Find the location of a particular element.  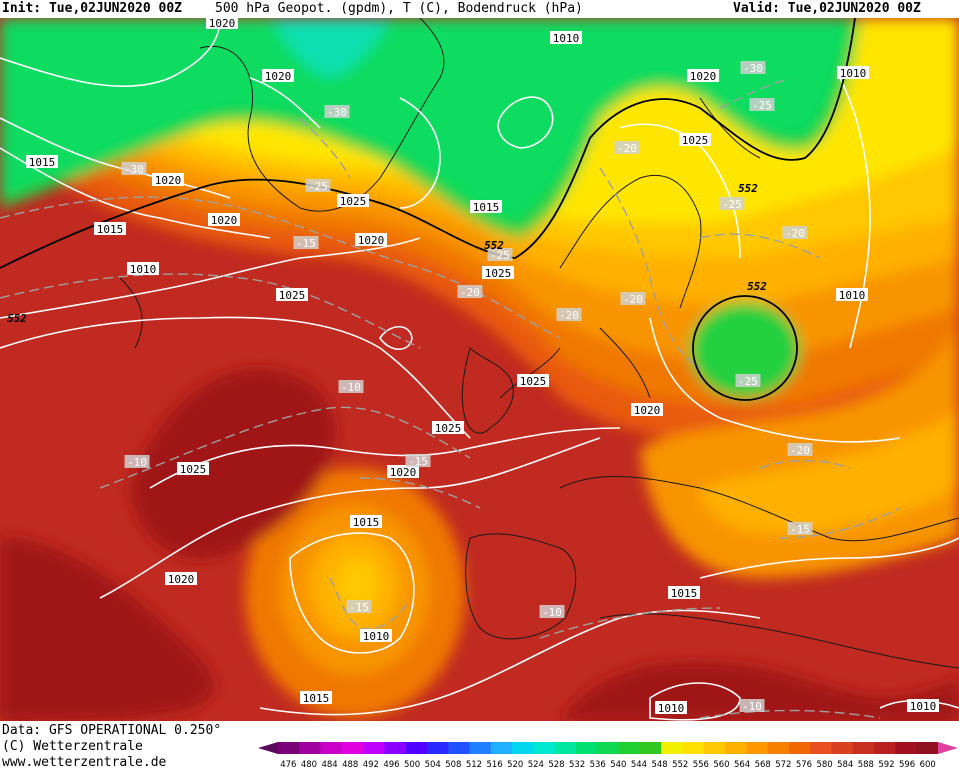

colorbar-tick-label: 568 is located at coordinates (763, 764).